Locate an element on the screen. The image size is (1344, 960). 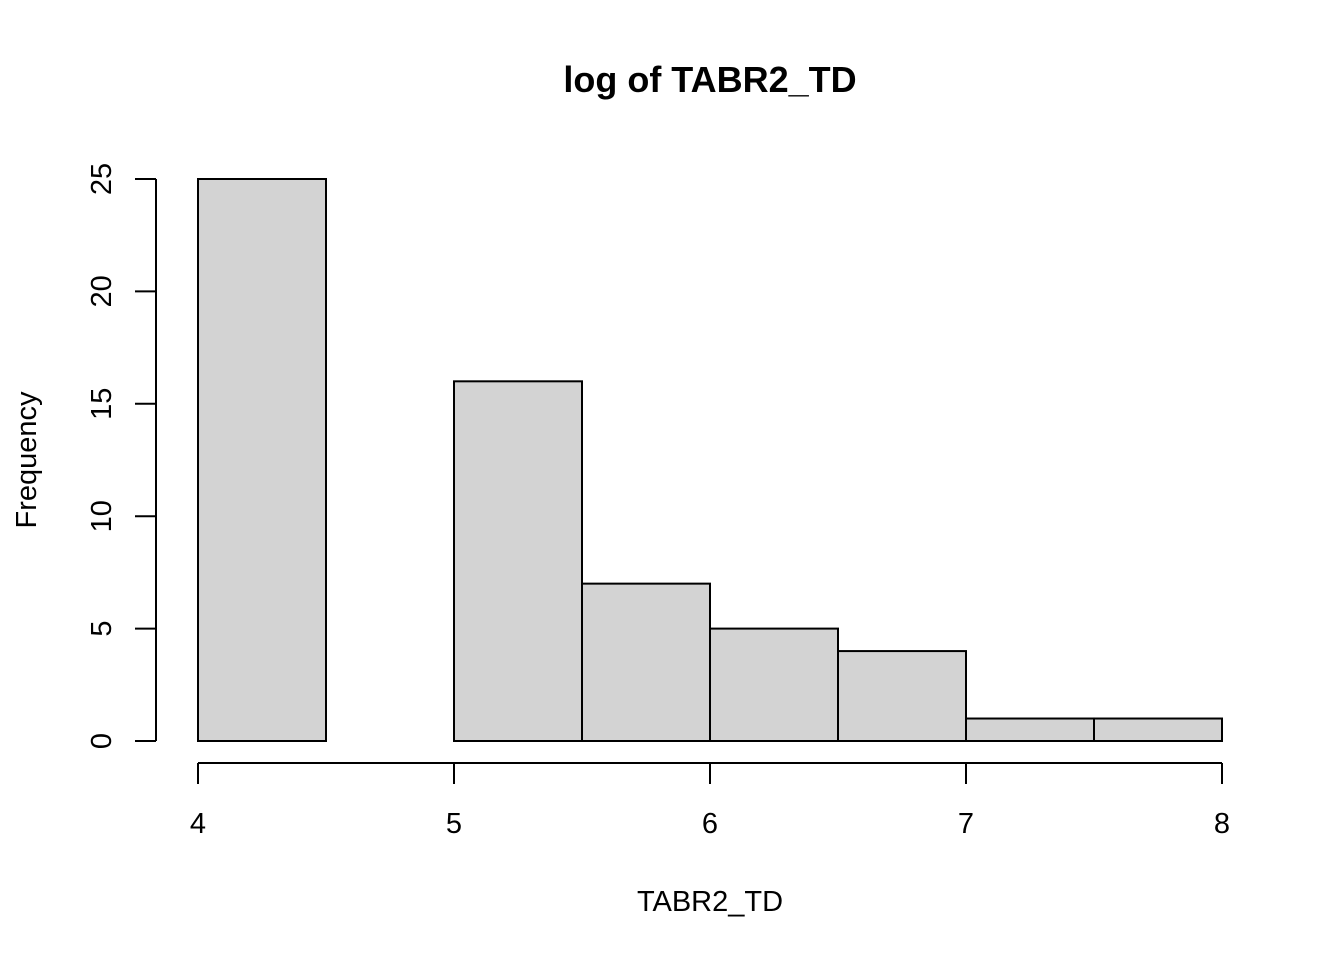
x-tick-label: 7 is located at coordinates (966, 824).